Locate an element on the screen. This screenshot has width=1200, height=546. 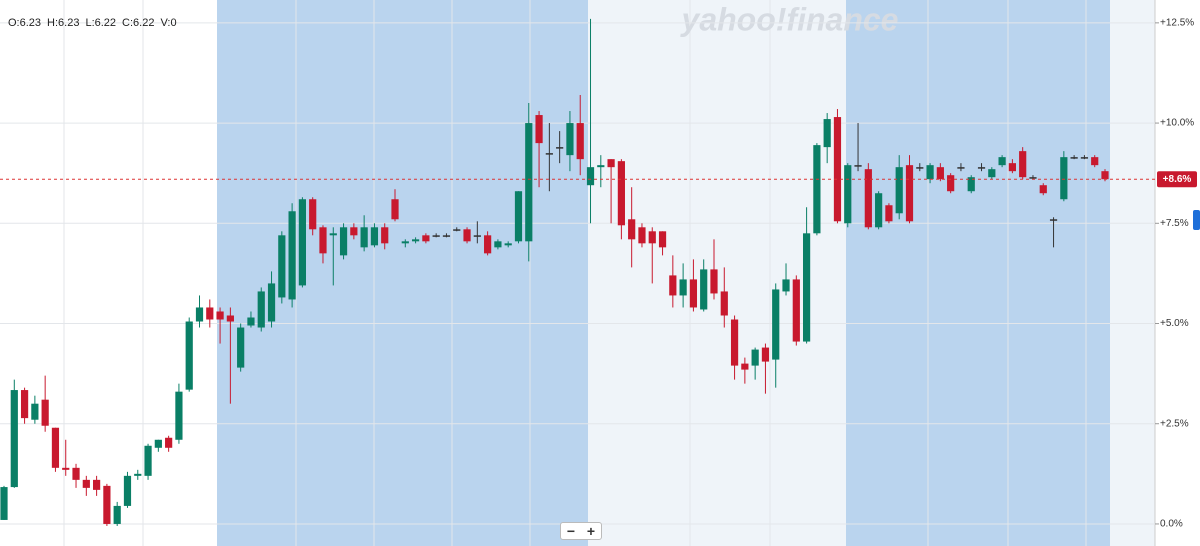
last-price-tag is located at coordinates (1177, 179).